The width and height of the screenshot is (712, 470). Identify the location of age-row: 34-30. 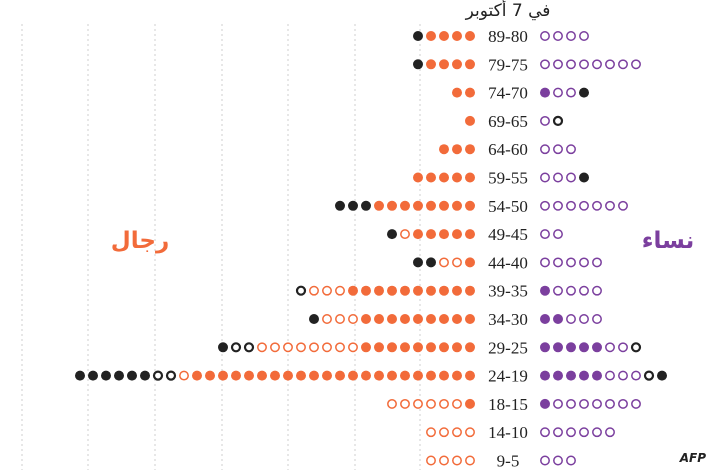
(455, 319).